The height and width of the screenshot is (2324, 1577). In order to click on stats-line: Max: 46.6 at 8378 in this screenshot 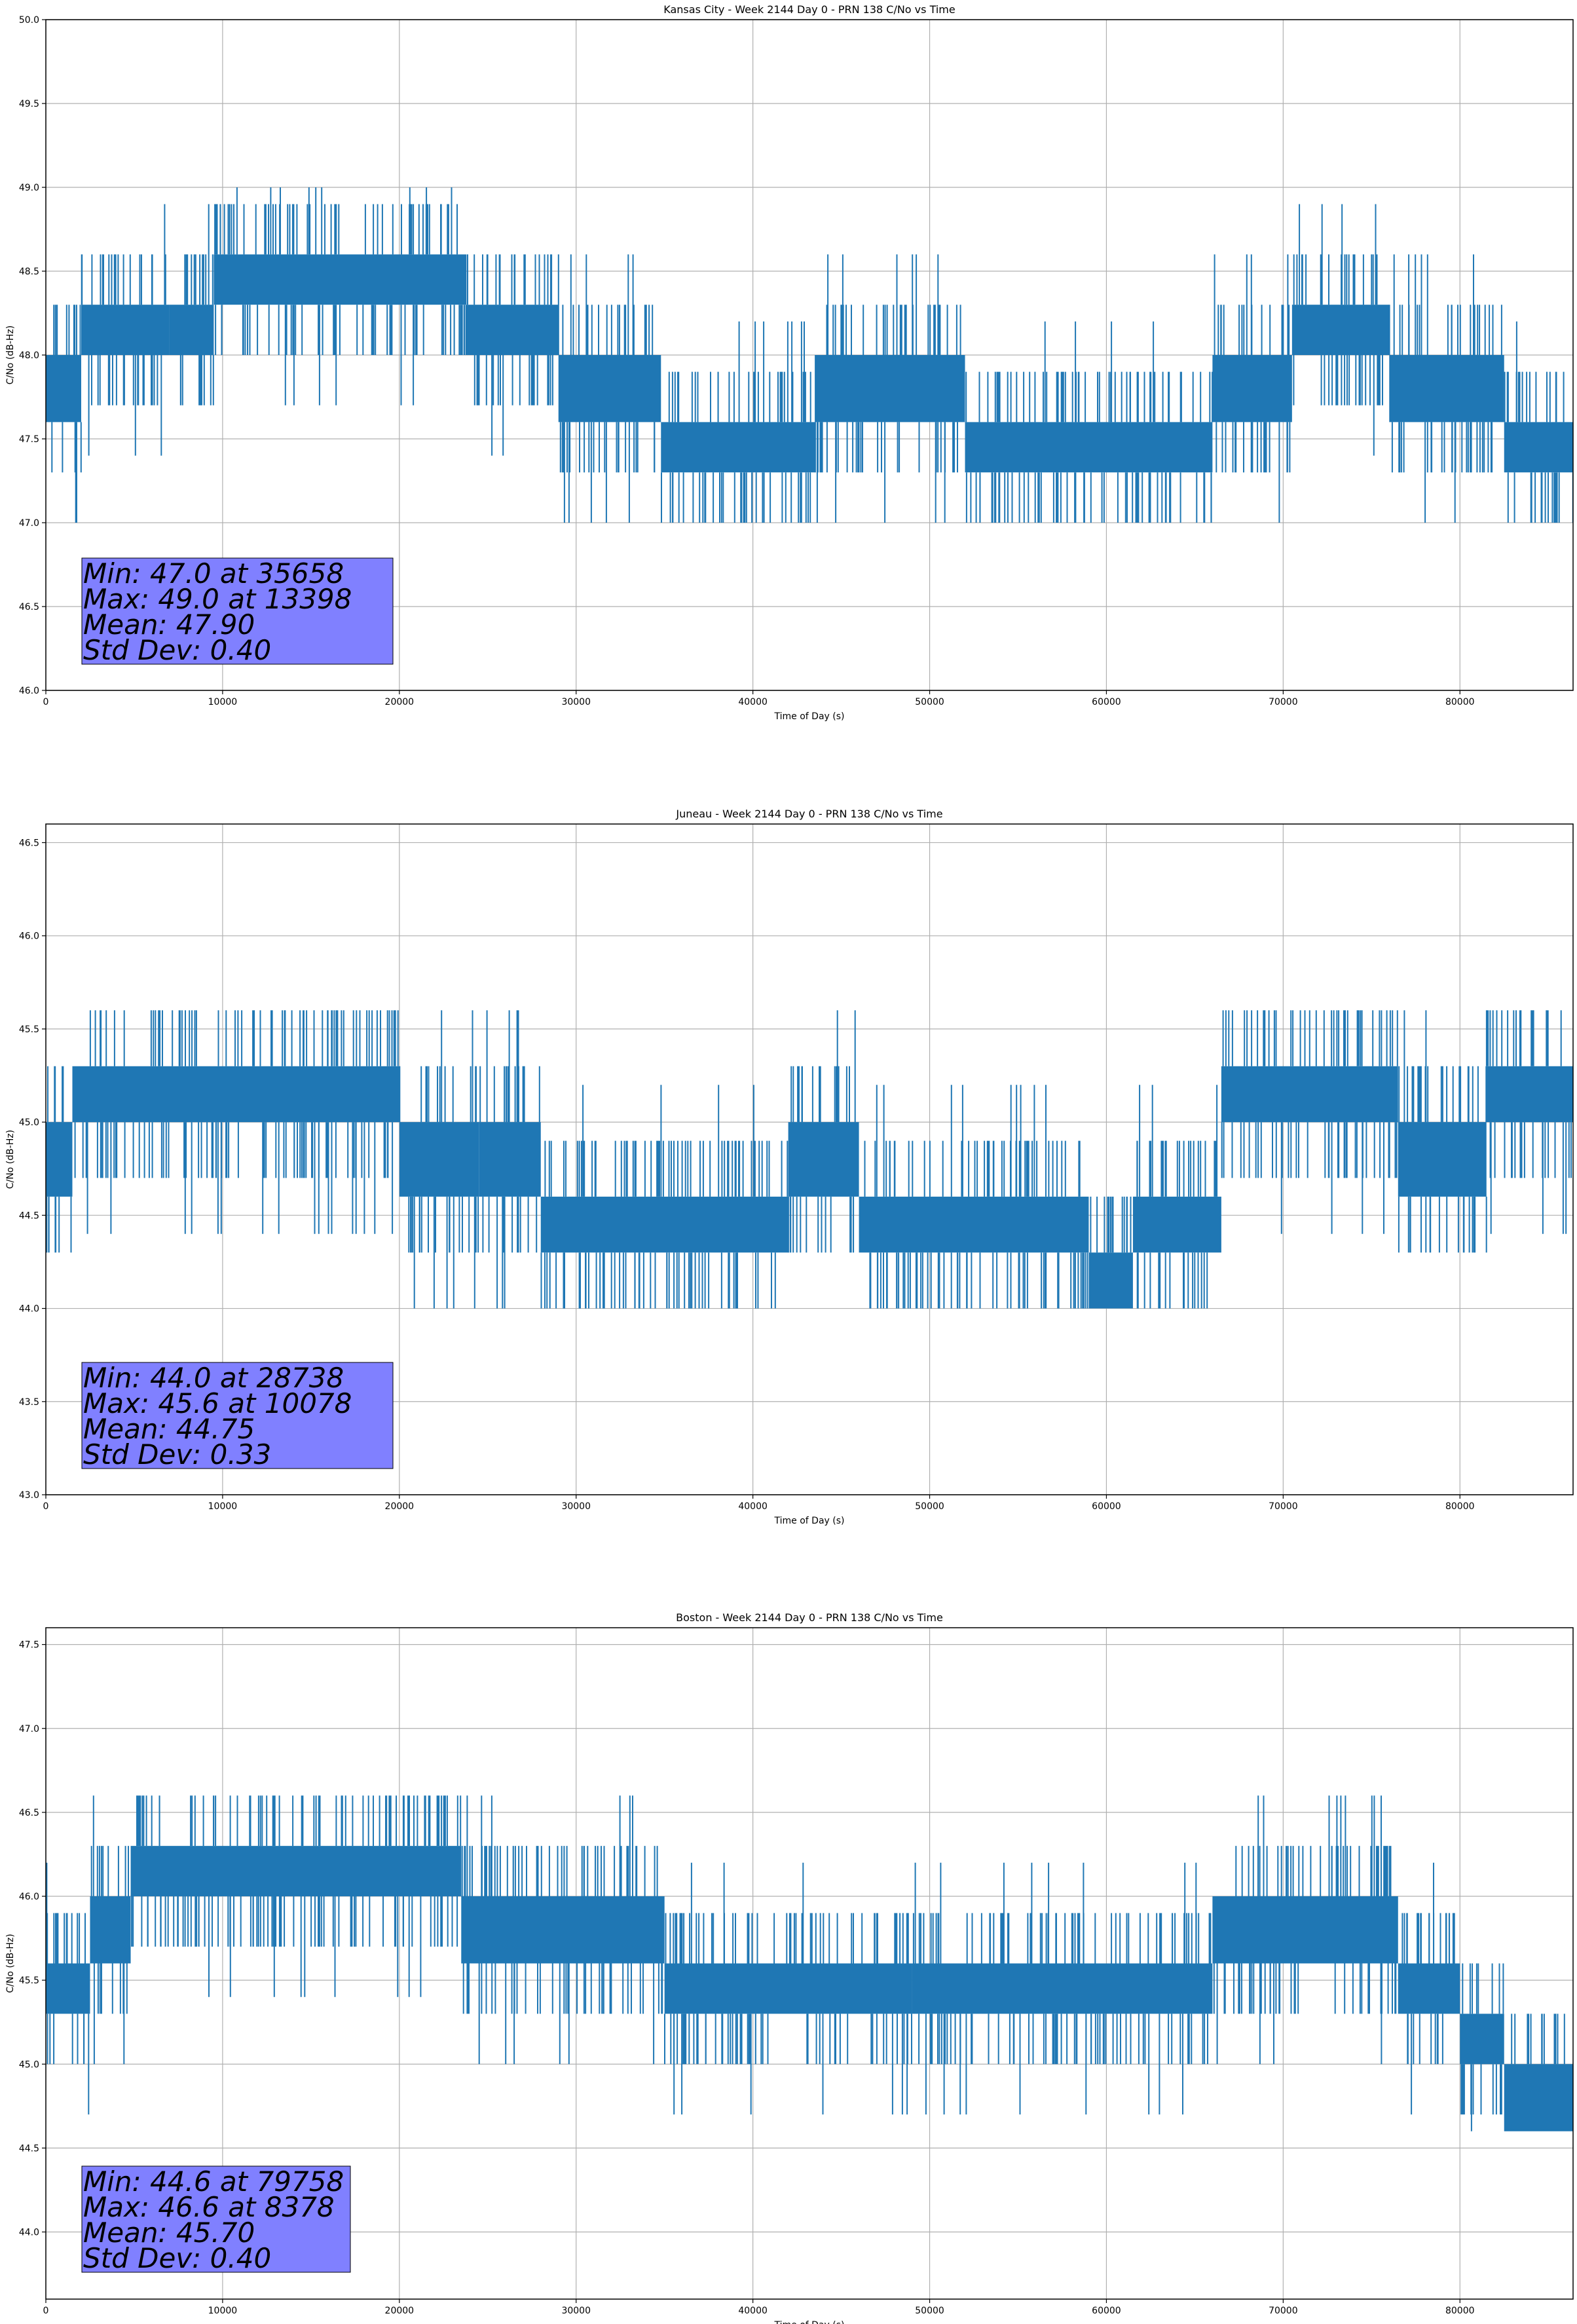, I will do `click(209, 2207)`.